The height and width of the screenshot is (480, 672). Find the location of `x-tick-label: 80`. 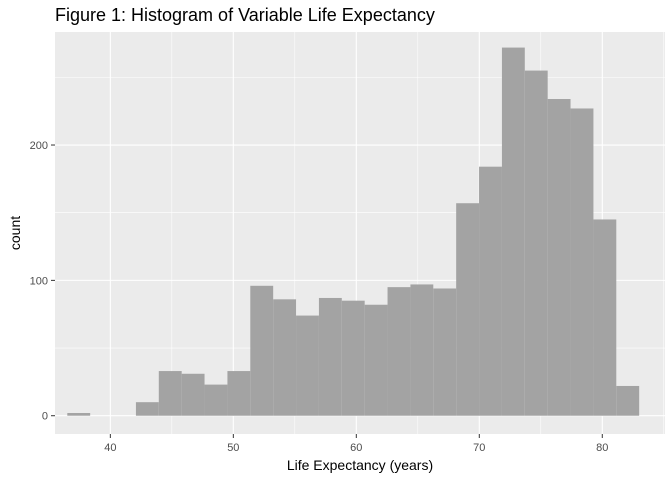

x-tick-label: 80 is located at coordinates (602, 448).